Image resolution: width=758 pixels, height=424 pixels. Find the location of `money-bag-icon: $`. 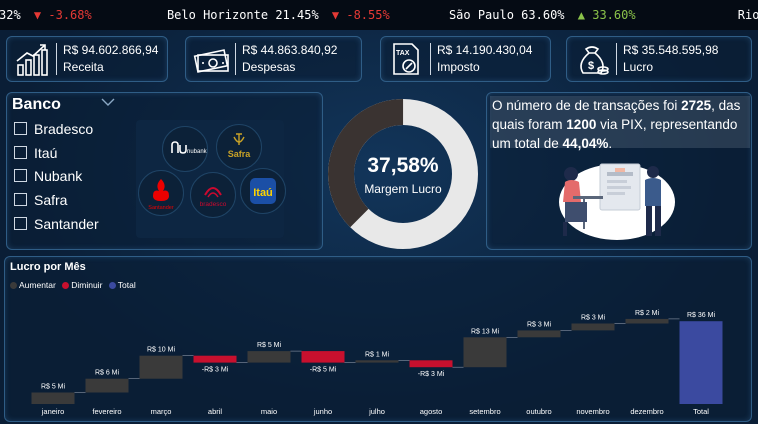

money-bag-icon: $ is located at coordinates (594, 60).